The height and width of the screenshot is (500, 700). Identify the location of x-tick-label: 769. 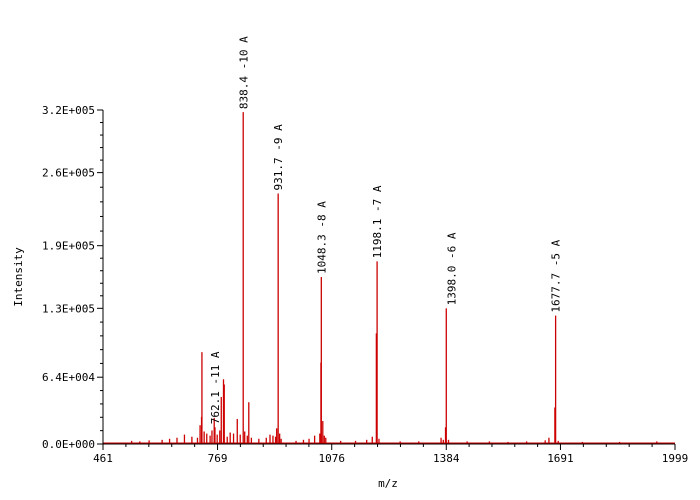
(218, 458).